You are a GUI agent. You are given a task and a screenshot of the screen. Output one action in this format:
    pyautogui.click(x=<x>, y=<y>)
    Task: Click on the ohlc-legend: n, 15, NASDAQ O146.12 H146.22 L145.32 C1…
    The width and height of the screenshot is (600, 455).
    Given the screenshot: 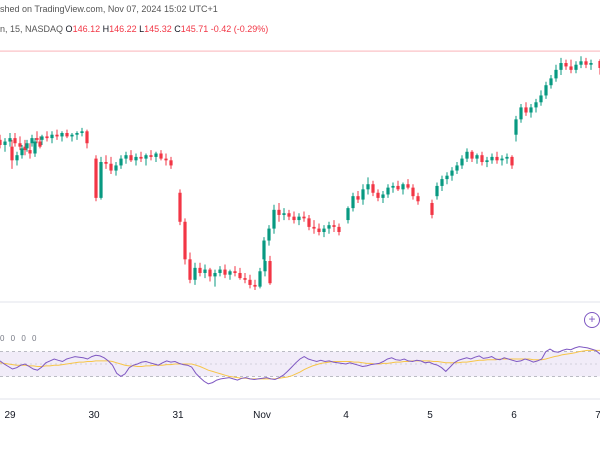 What is the action you would take?
    pyautogui.click(x=134, y=29)
    